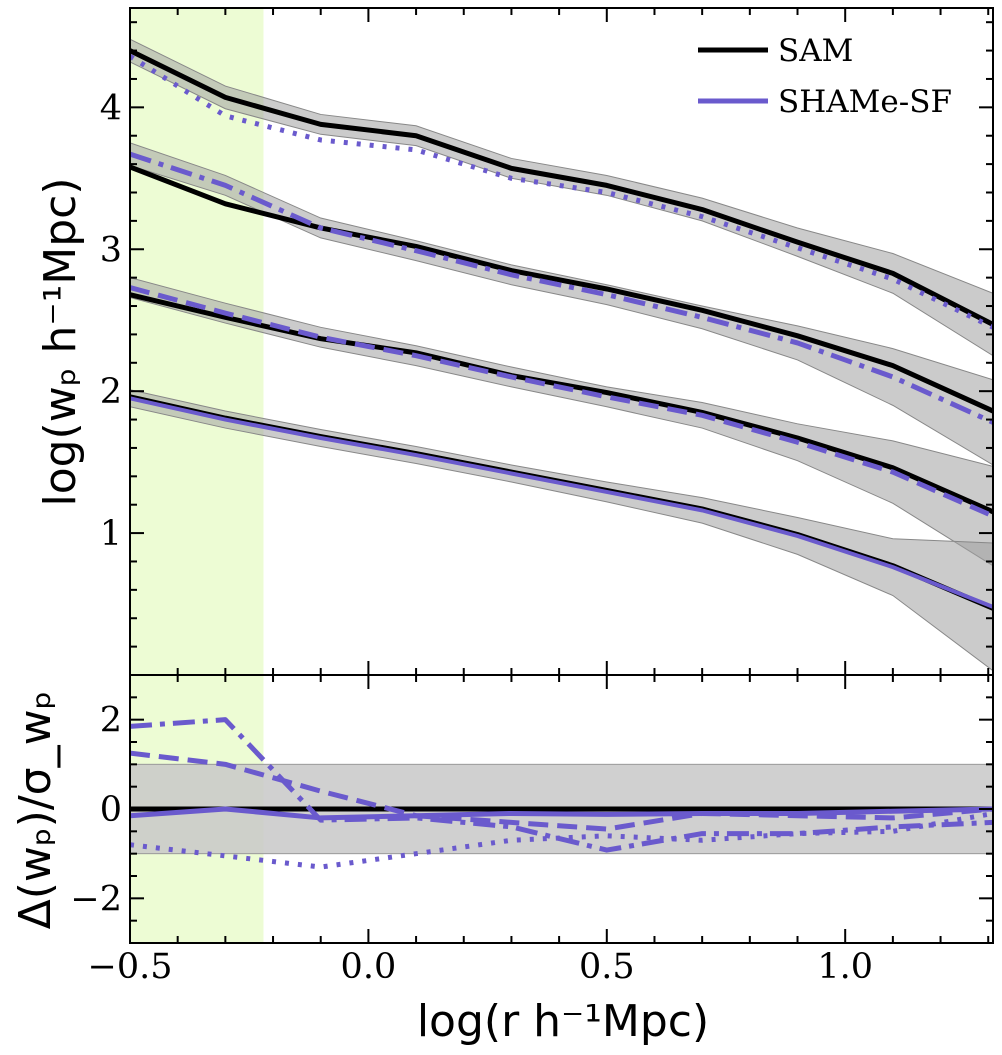  What do you see at coordinates (815, 51) in the screenshot?
I see `legend-label-sam: SAM` at bounding box center [815, 51].